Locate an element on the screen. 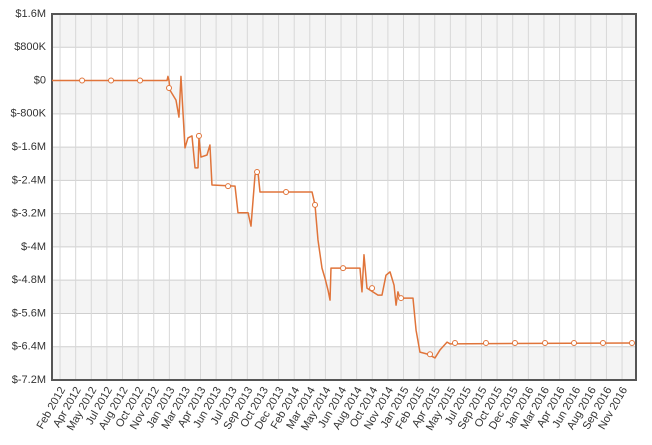 The image size is (652, 445). y-tick-label: $-5.6M is located at coordinates (29, 313).